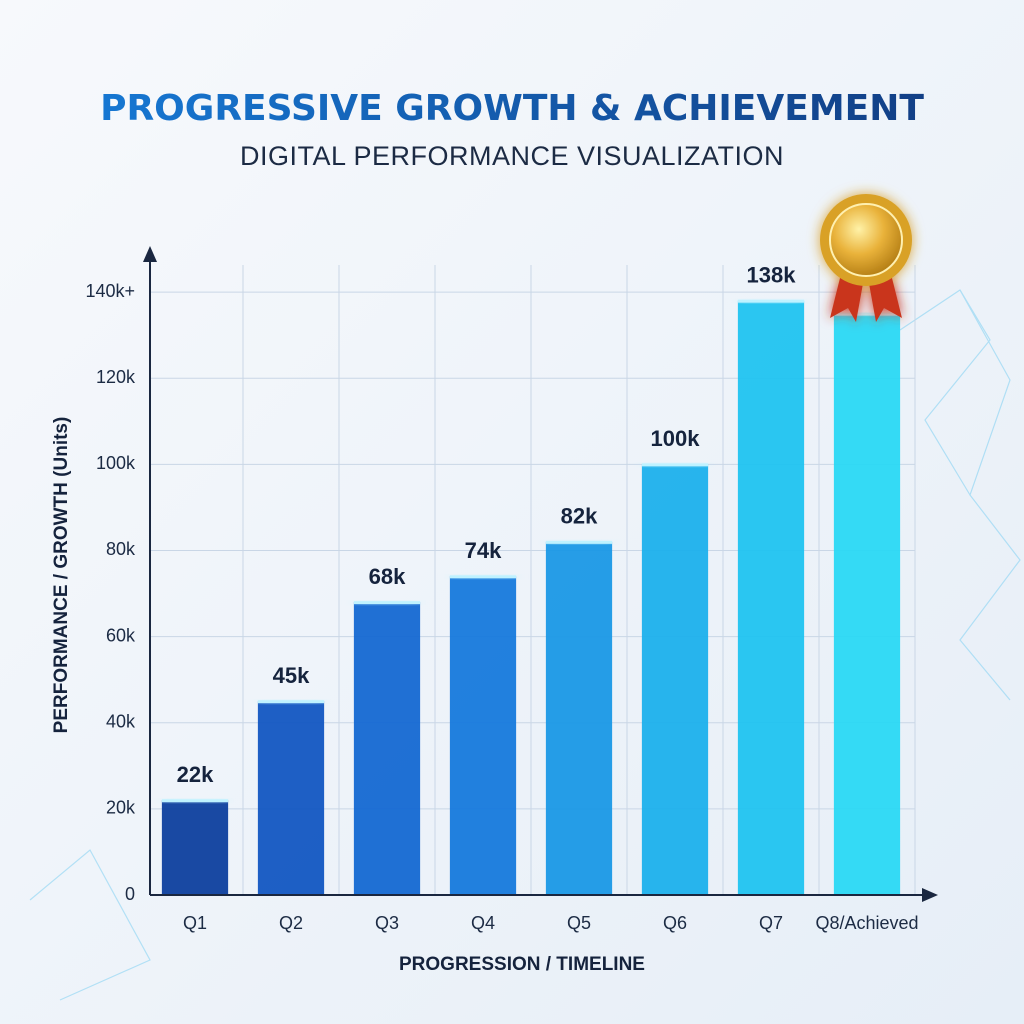 The width and height of the screenshot is (1024, 1024). I want to click on value-label: 138k, so click(772, 274).